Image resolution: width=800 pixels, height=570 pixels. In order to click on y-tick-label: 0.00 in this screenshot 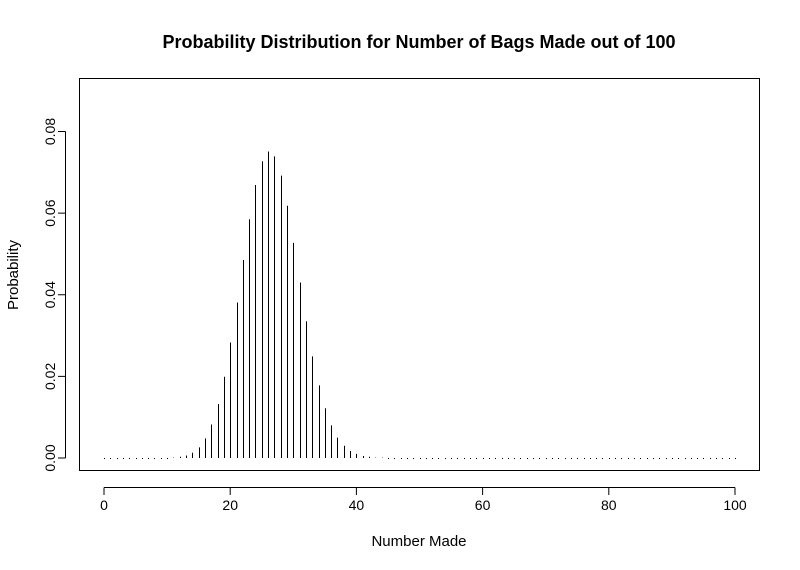, I will do `click(50, 457)`.